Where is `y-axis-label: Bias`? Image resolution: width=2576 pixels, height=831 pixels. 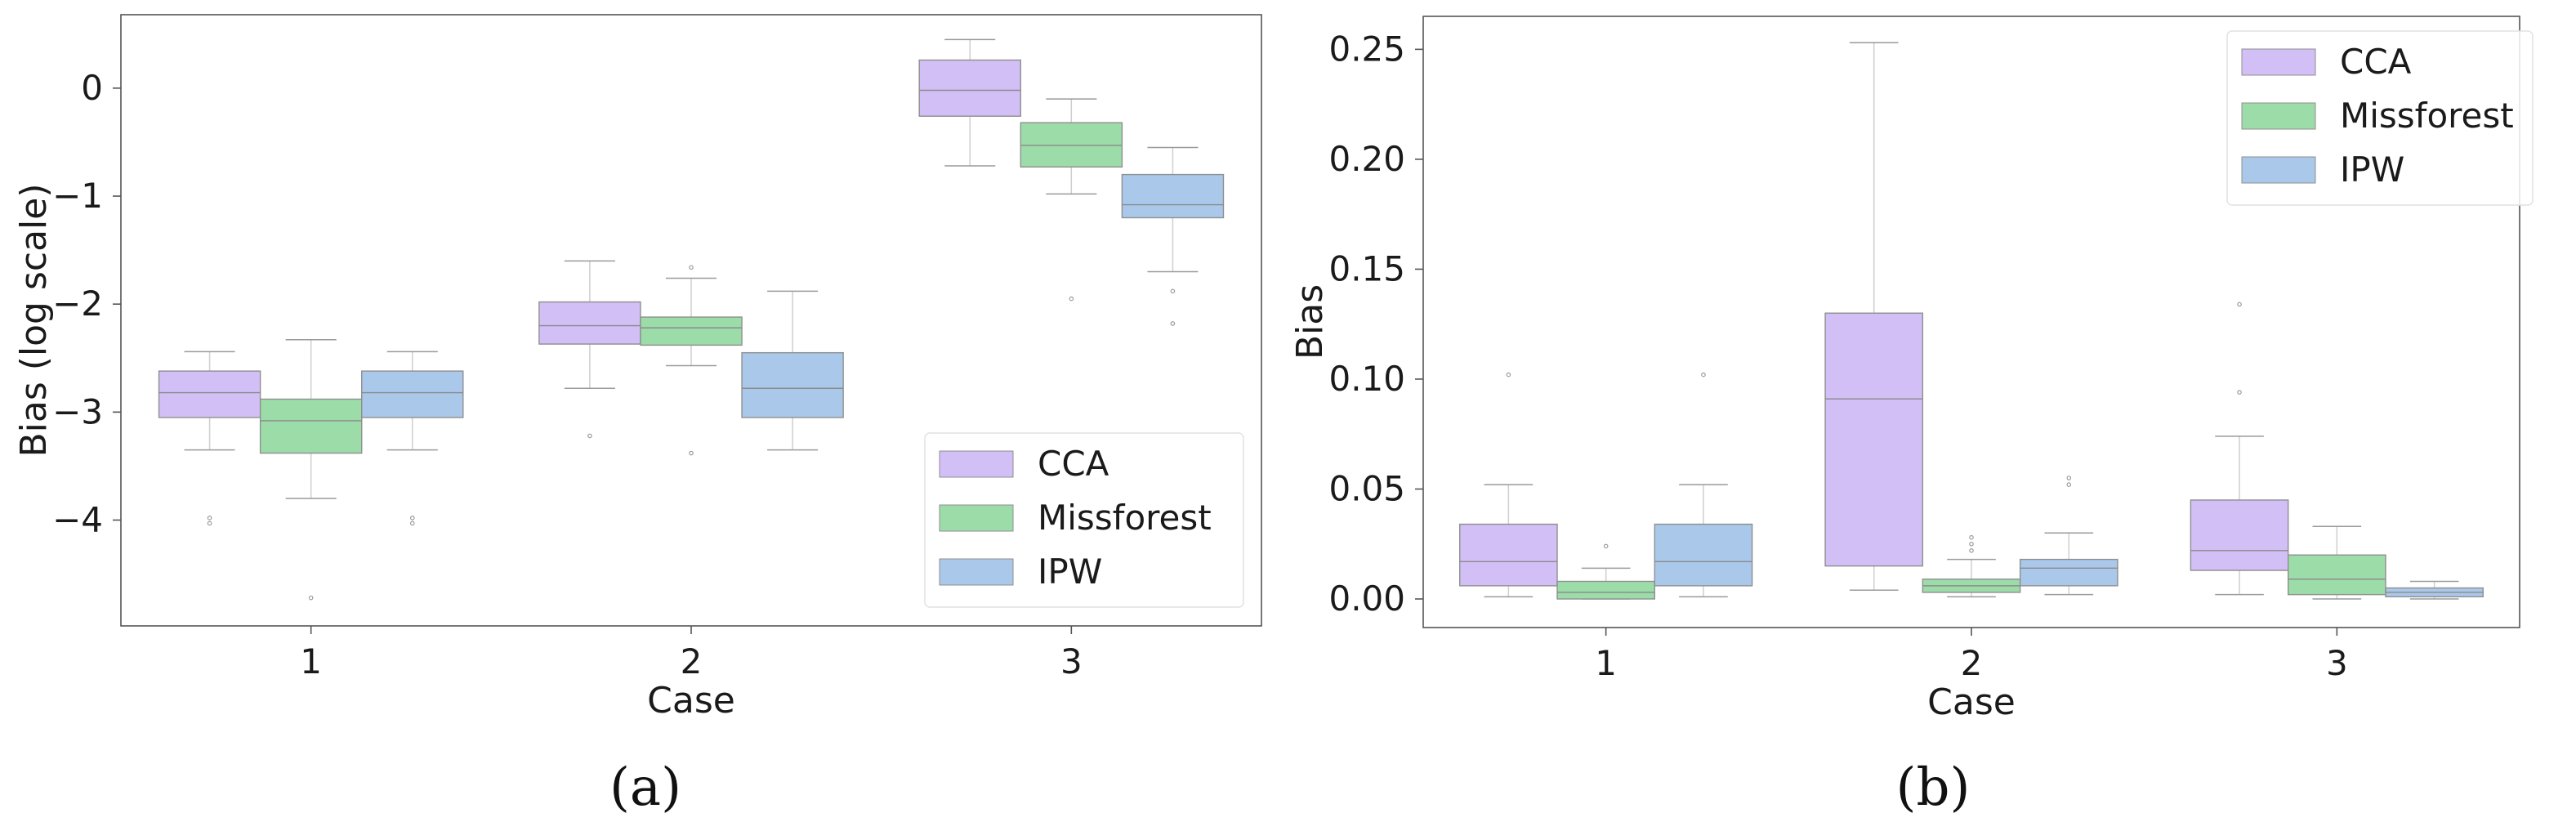 y-axis-label: Bias is located at coordinates (1310, 322).